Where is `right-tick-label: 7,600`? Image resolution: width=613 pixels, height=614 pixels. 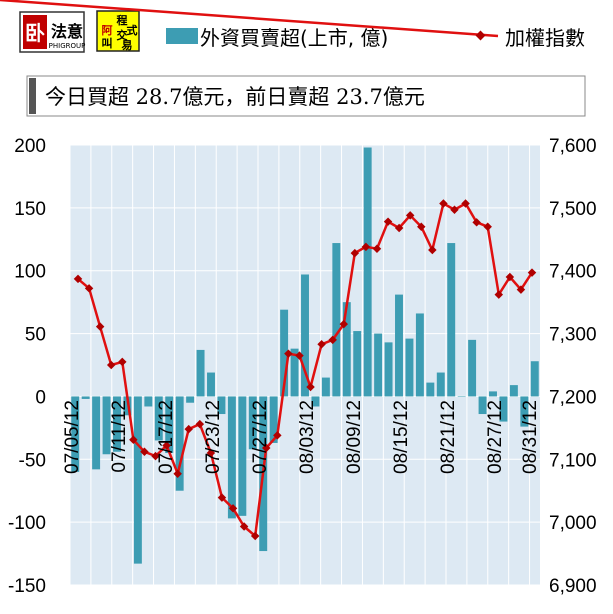 right-tick-label: 7,600 is located at coordinates (573, 146).